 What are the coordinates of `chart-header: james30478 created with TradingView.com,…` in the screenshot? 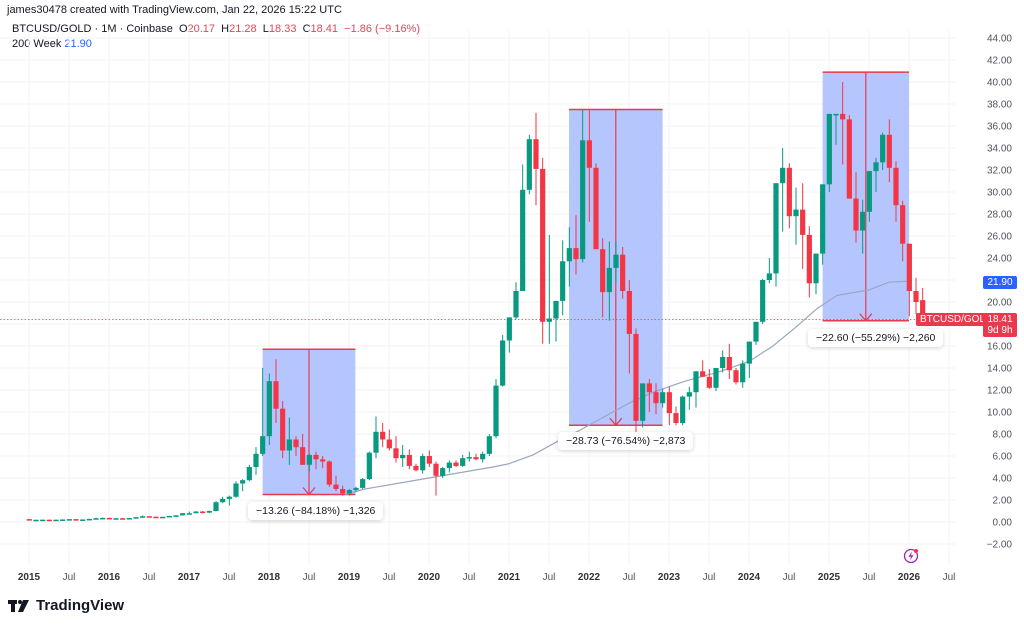 It's located at (213, 27).